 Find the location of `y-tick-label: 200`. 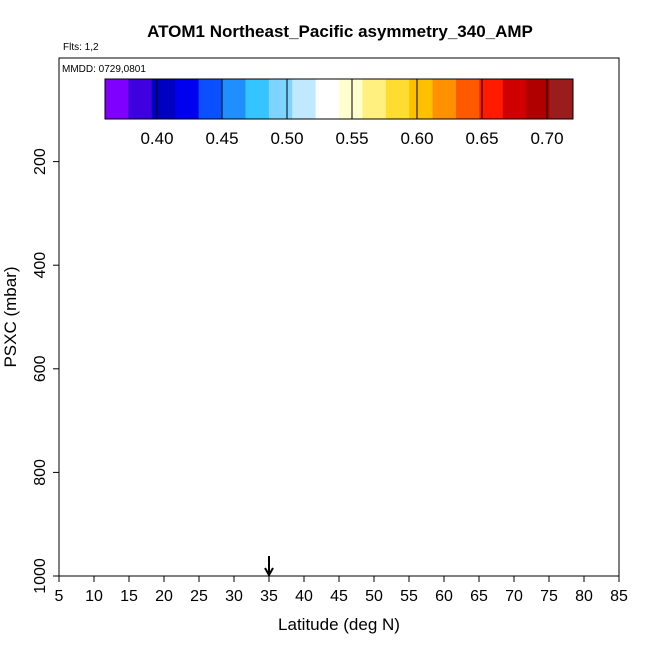

y-tick-label: 200 is located at coordinates (40, 161).